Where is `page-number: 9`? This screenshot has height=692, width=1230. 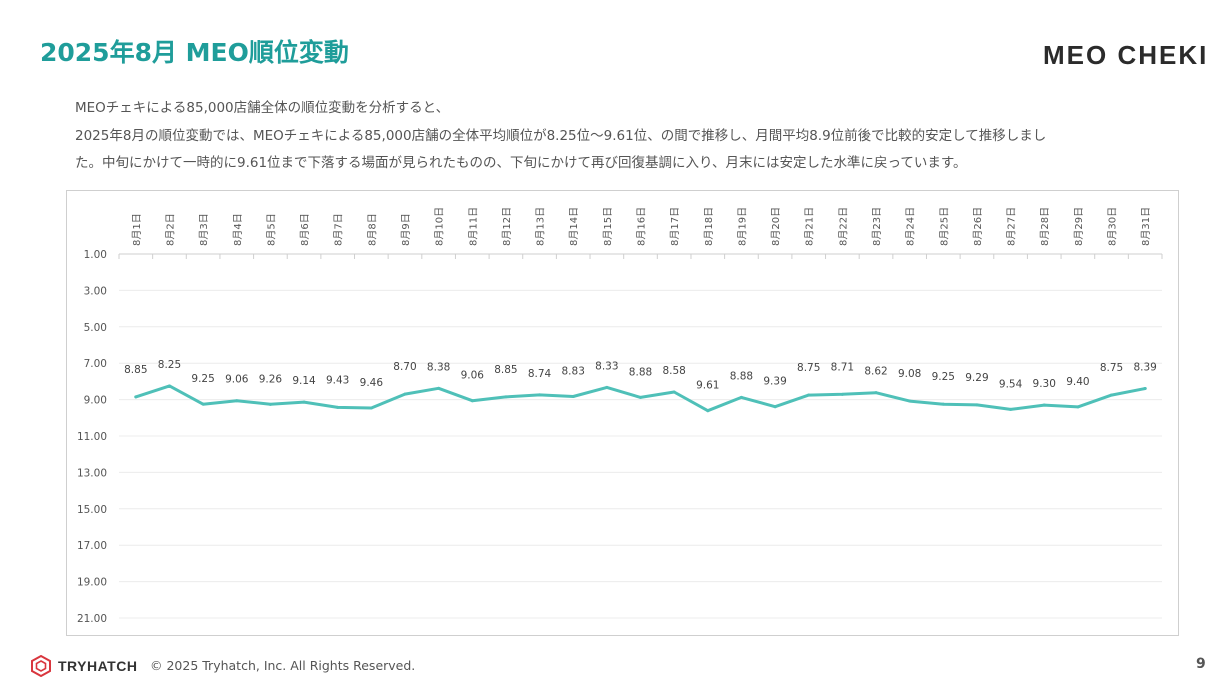
page-number: 9 is located at coordinates (1201, 664).